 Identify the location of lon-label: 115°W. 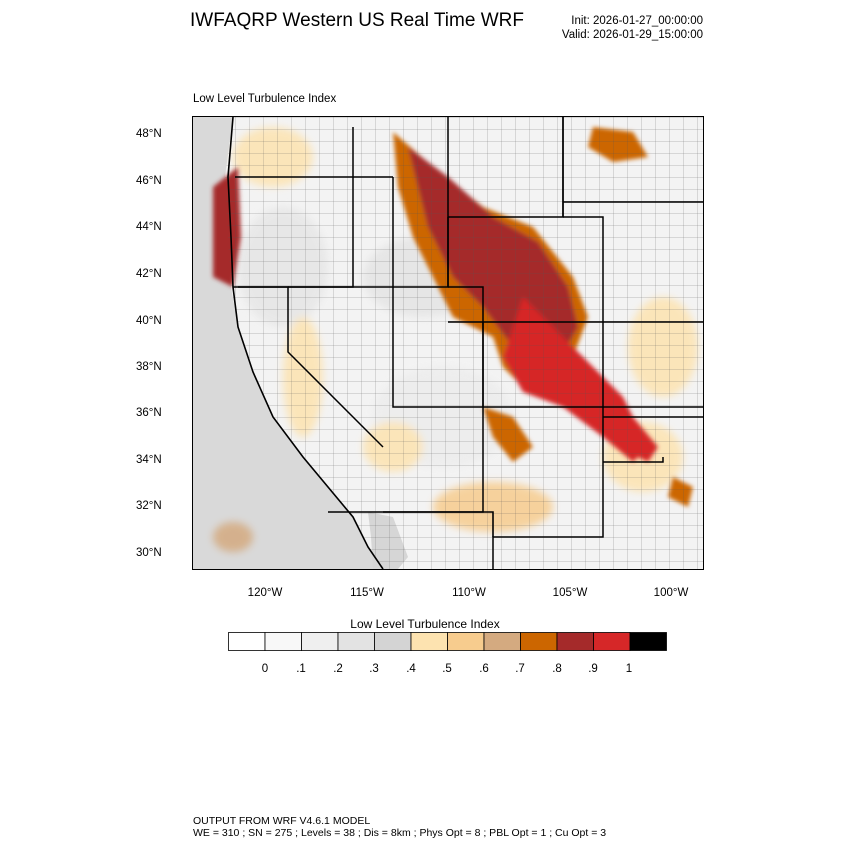
(367, 593).